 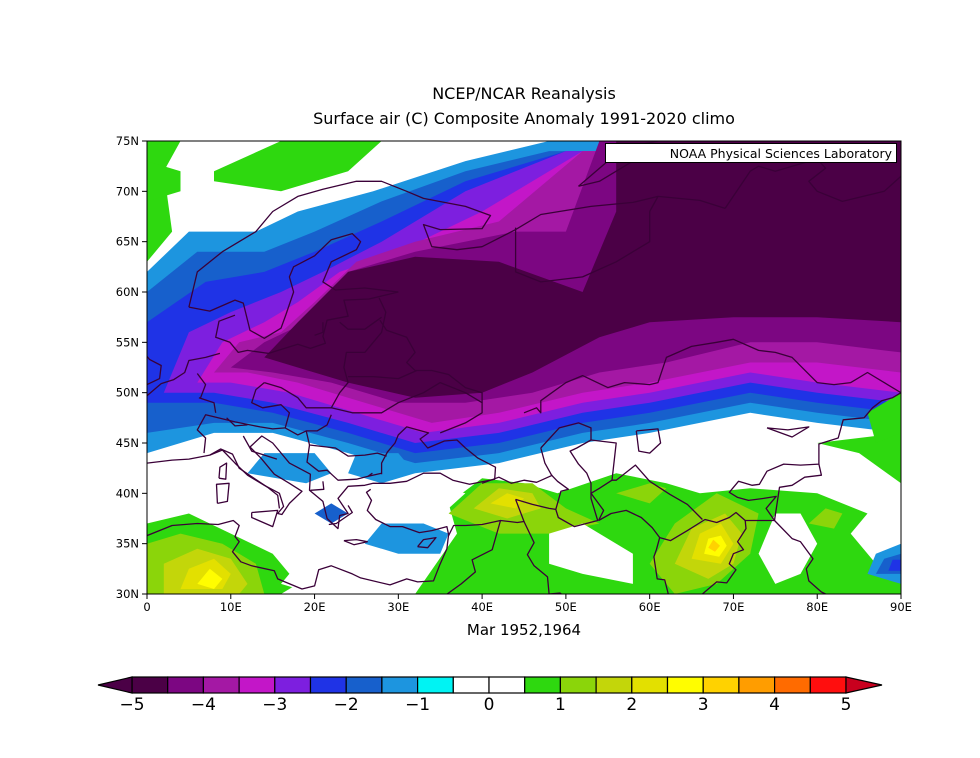 I want to click on y-tick-label: 70N, so click(x=127, y=191).